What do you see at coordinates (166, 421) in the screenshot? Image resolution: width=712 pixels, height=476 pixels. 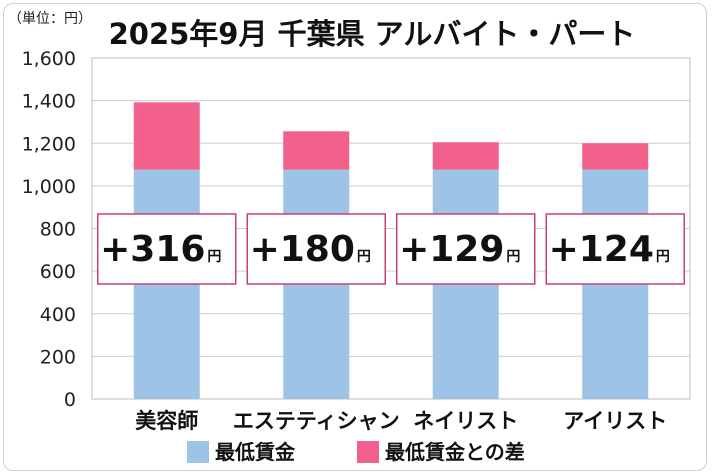 I see `x-tick-label: 美容師` at bounding box center [166, 421].